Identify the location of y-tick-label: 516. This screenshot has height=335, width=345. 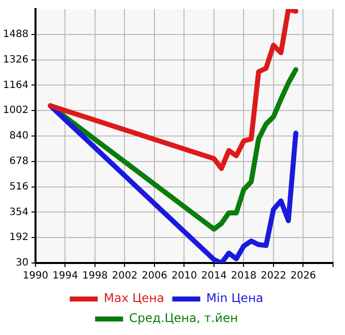
(18, 186).